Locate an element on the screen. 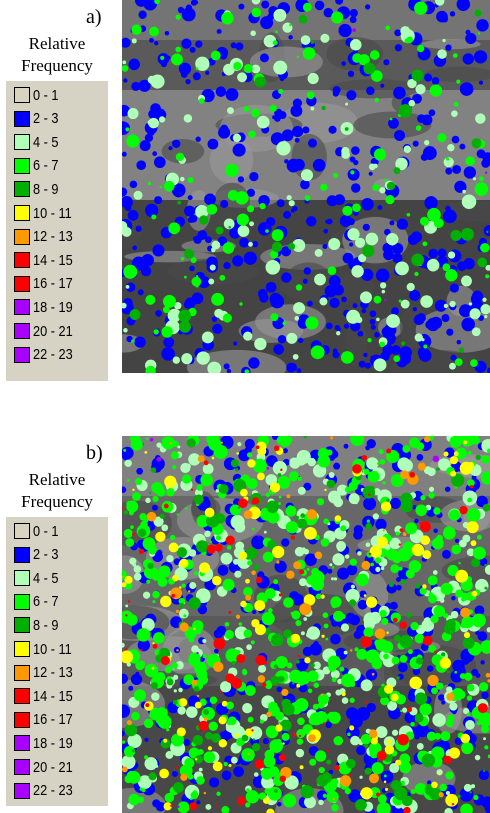 Image resolution: width=490 pixels, height=813 pixels. legend-entry: 12 - 13 is located at coordinates (47, 237).